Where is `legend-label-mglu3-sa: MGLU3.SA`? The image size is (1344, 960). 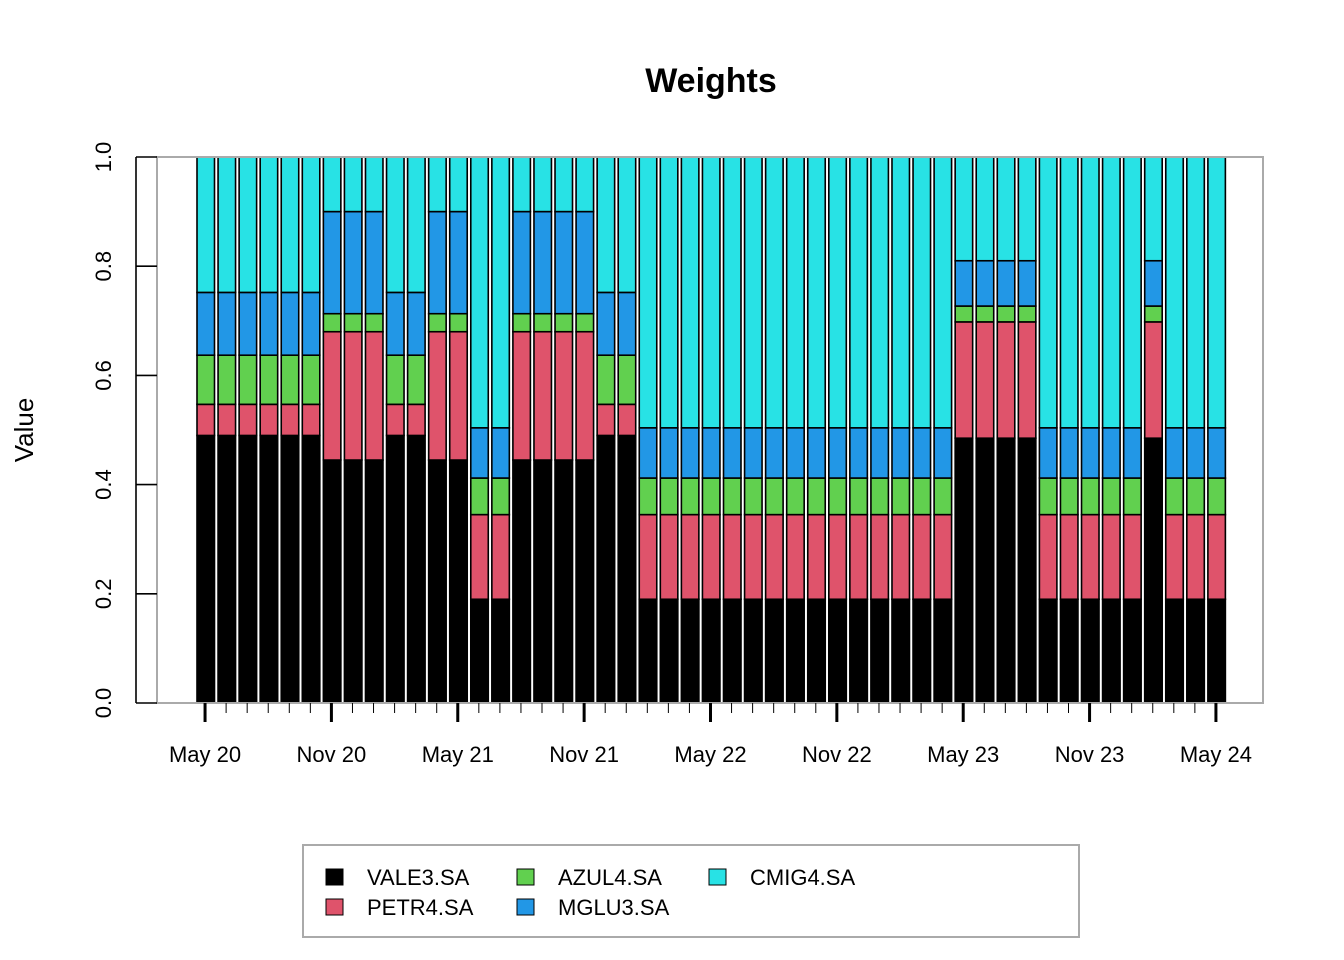
legend-label-mglu3-sa: MGLU3.SA is located at coordinates (614, 907).